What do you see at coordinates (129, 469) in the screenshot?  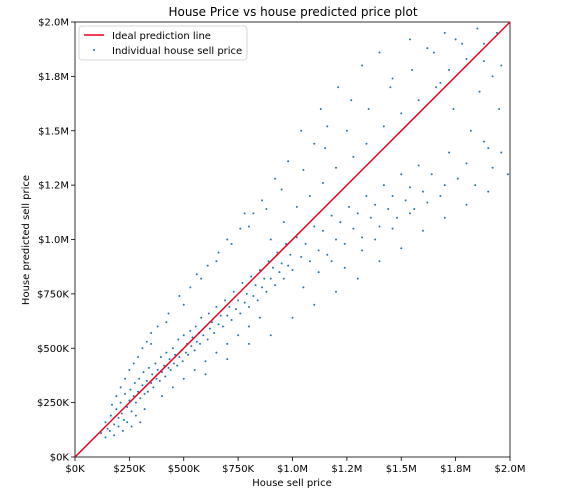 I see `x-tick-label: $250K` at bounding box center [129, 469].